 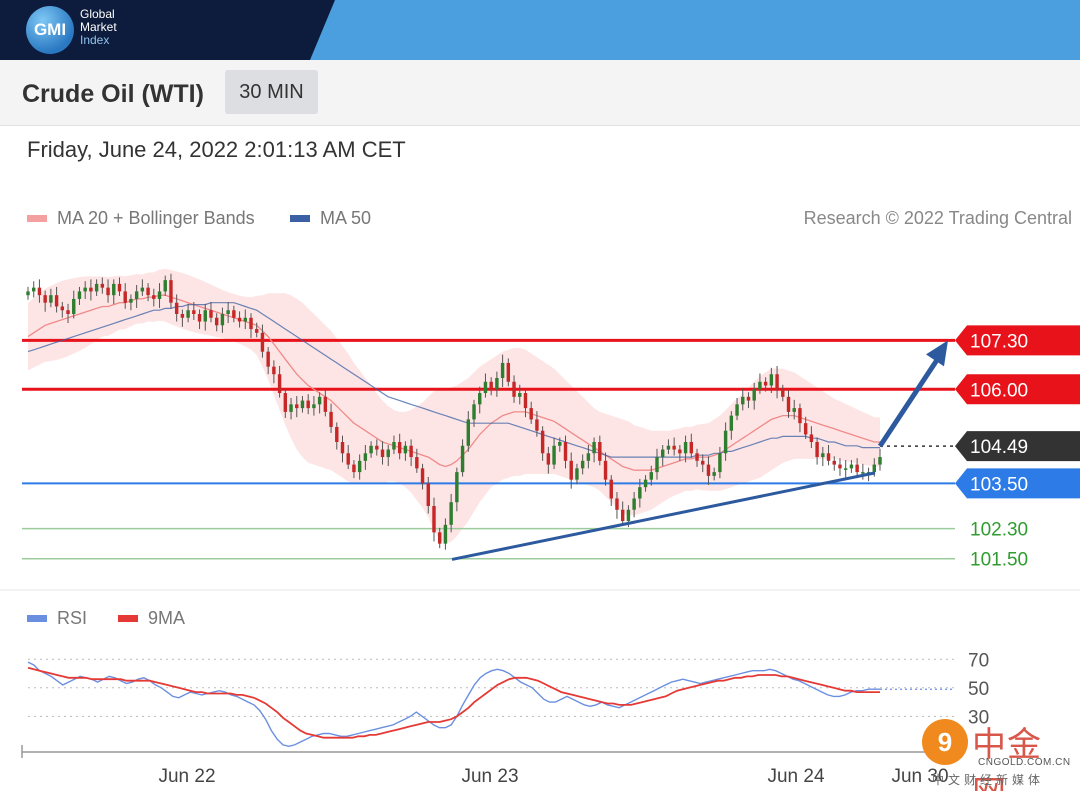 What do you see at coordinates (346, 218) in the screenshot?
I see `legend-ma50-label: MA 50` at bounding box center [346, 218].